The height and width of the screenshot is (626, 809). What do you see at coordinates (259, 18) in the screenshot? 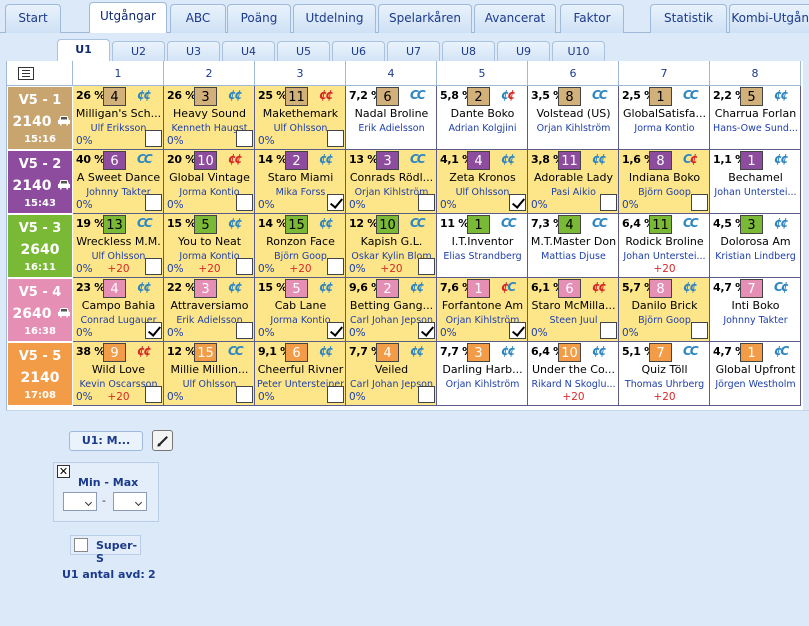
I see `tab-3: Poäng` at bounding box center [259, 18].